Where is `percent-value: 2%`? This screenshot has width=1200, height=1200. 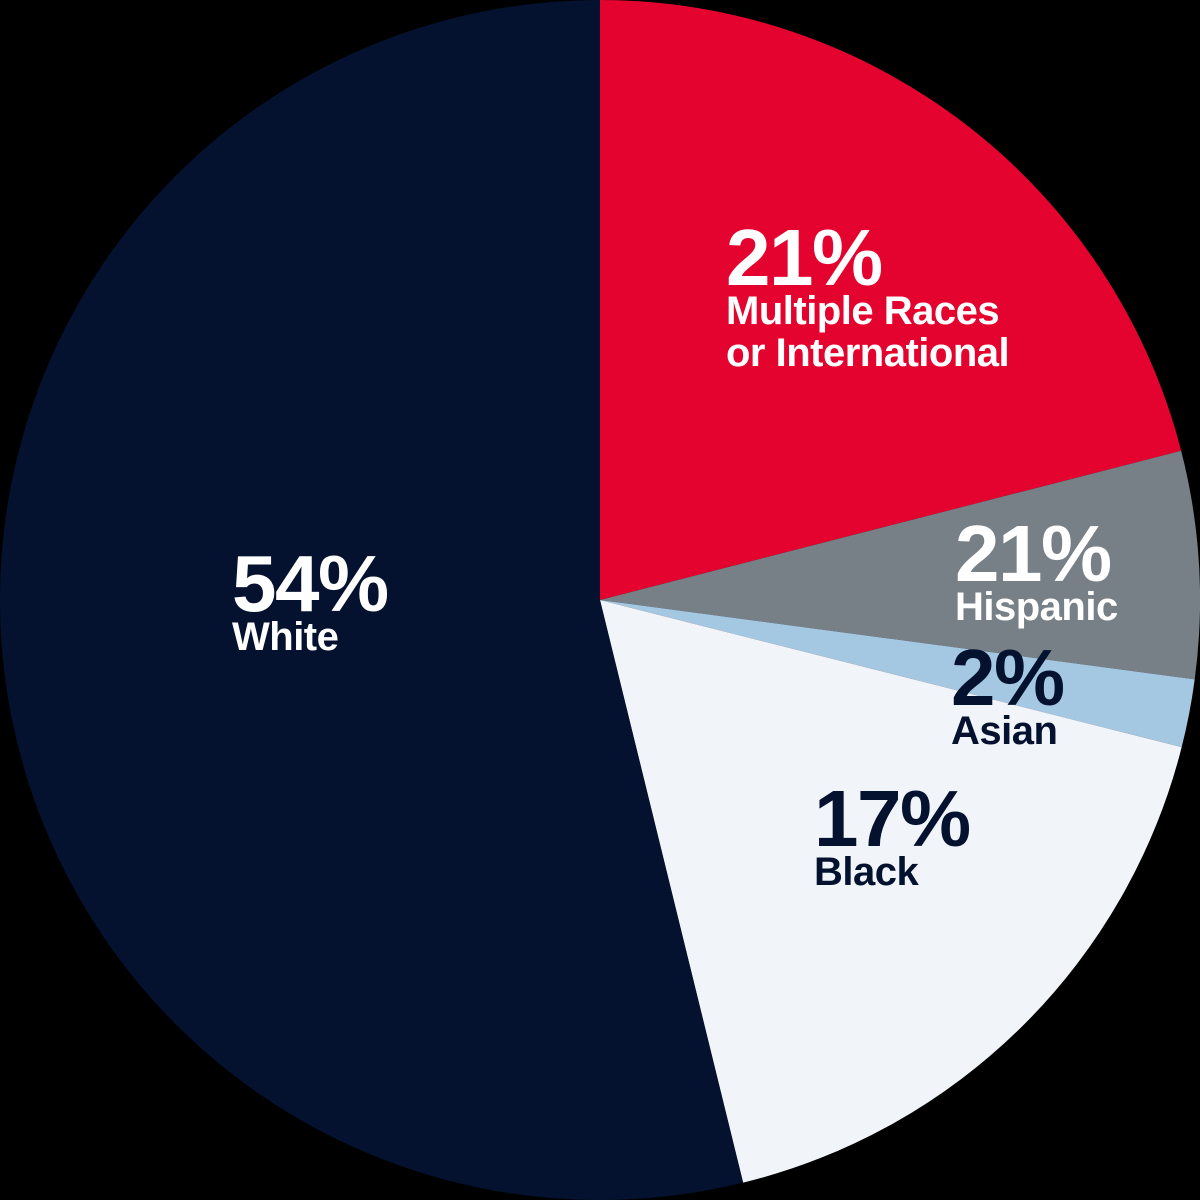
percent-value: 2% is located at coordinates (1008, 677).